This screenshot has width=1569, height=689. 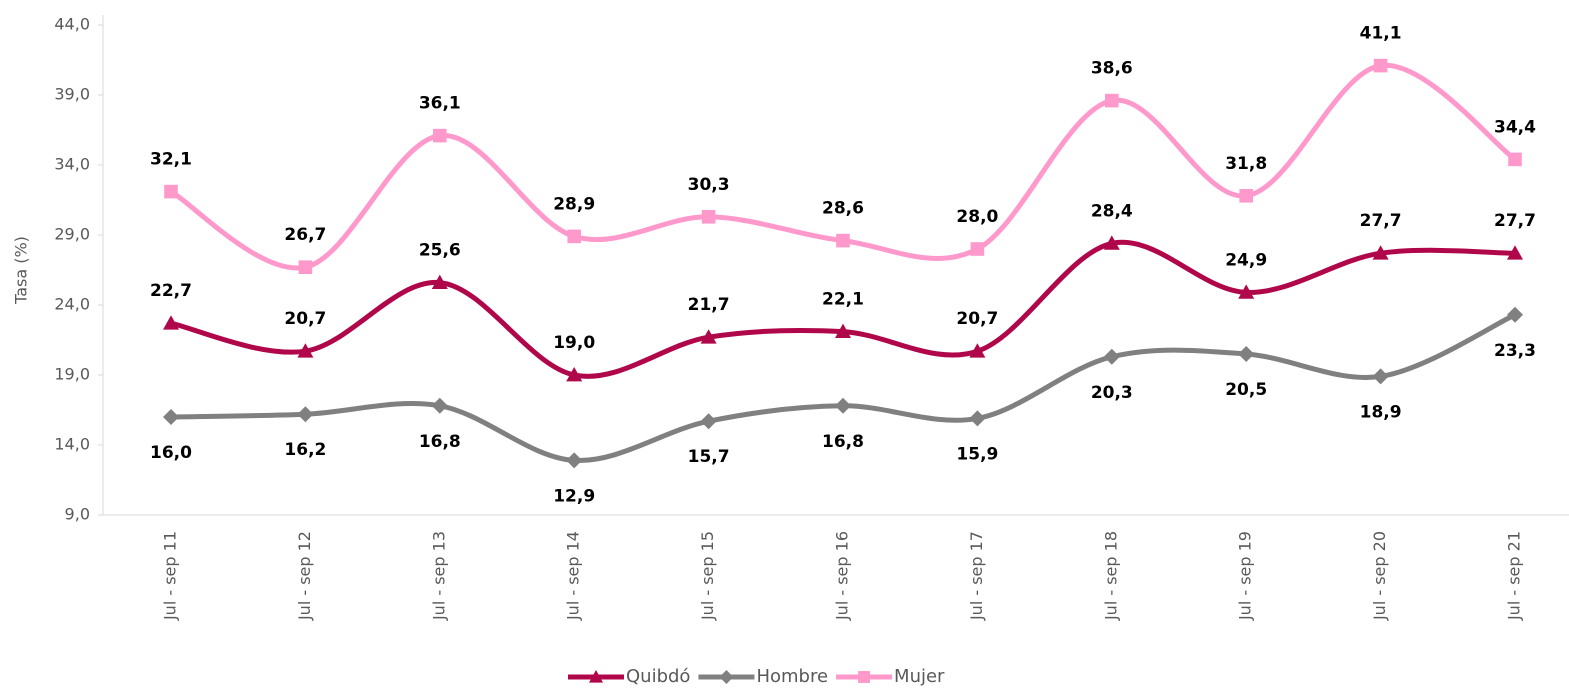 I want to click on x-tick-label: Jul - sep 17, so click(x=976, y=576).